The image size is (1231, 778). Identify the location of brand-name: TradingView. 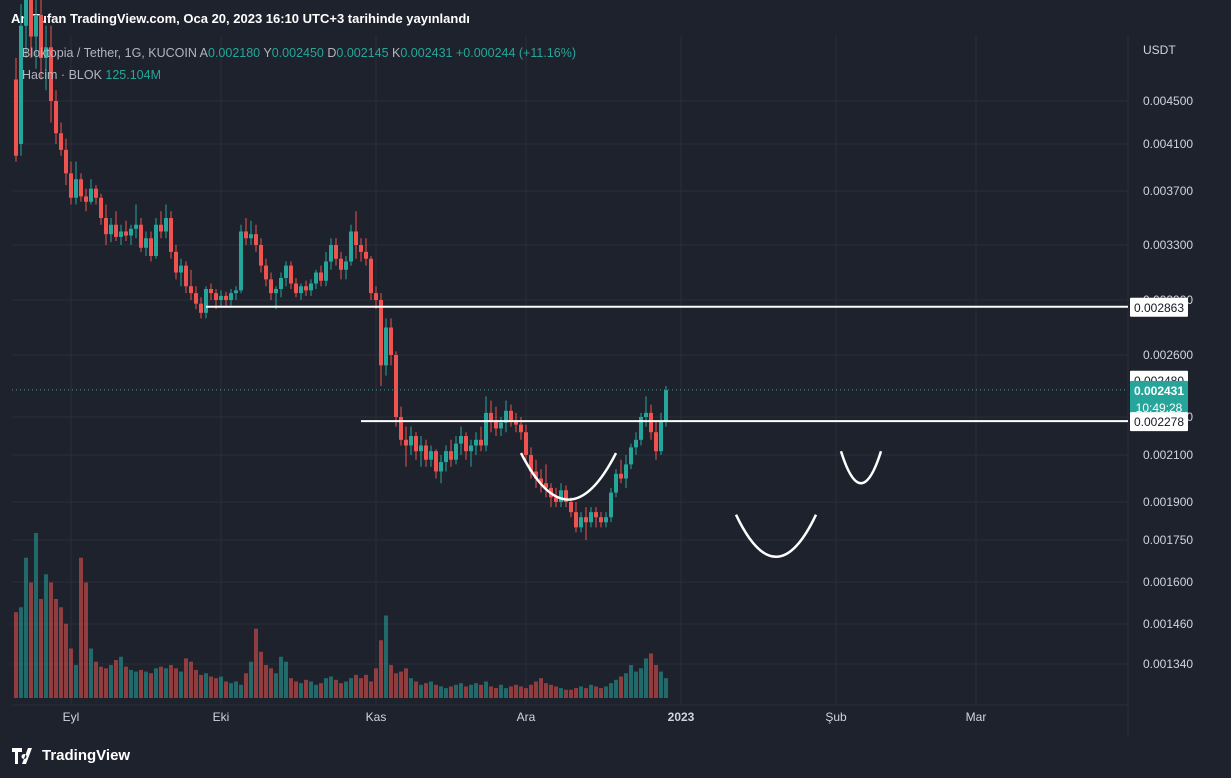
(86, 755).